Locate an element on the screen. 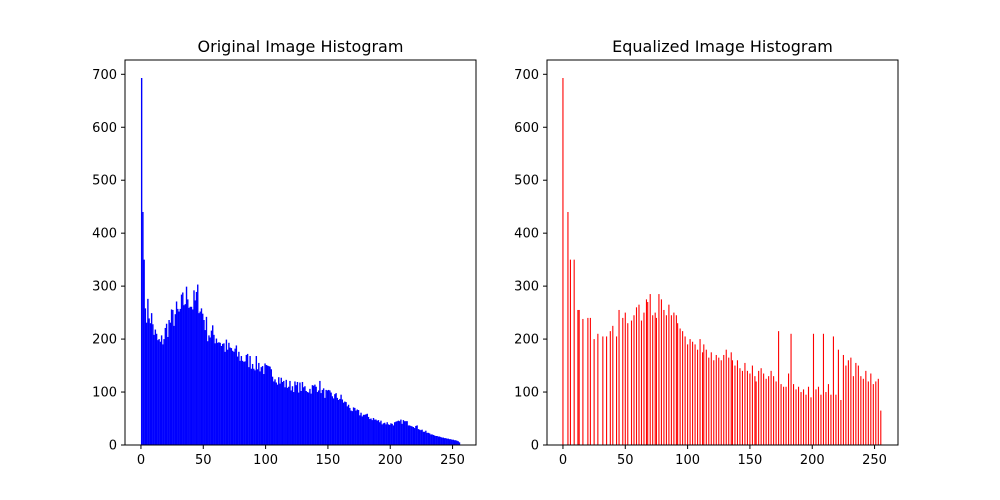 The width and height of the screenshot is (1000, 500). original-y-axis-ticks: 0 100 200 300 400 500 600 700 is located at coordinates (108, 261).